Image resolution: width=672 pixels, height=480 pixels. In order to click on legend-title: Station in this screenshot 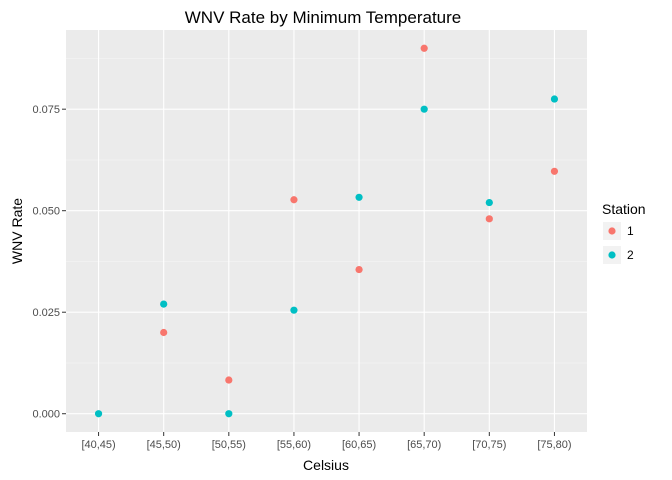, I will do `click(624, 209)`.